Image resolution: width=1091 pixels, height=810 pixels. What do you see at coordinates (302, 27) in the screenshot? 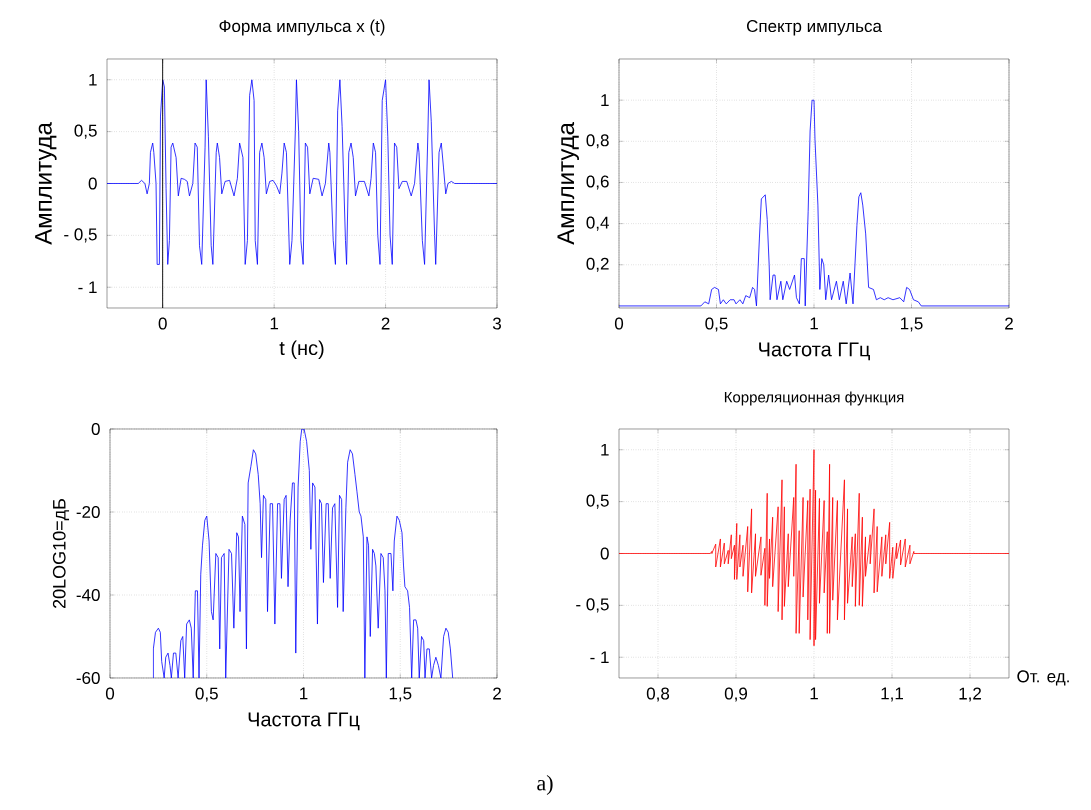
I see `chart-title: Форма импульса x (t)` at bounding box center [302, 27].